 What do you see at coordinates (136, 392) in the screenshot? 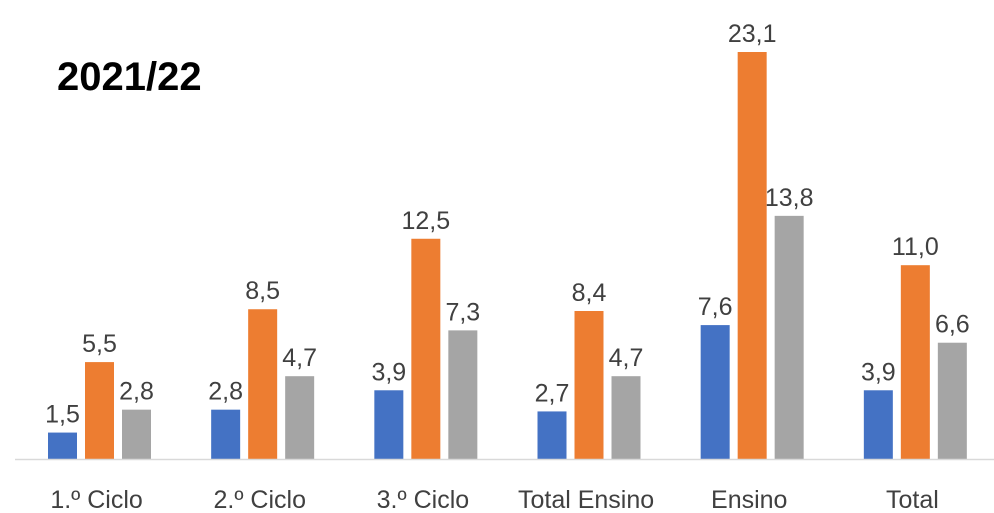
I see `data-label-1-series-3: 2,8` at bounding box center [136, 392].